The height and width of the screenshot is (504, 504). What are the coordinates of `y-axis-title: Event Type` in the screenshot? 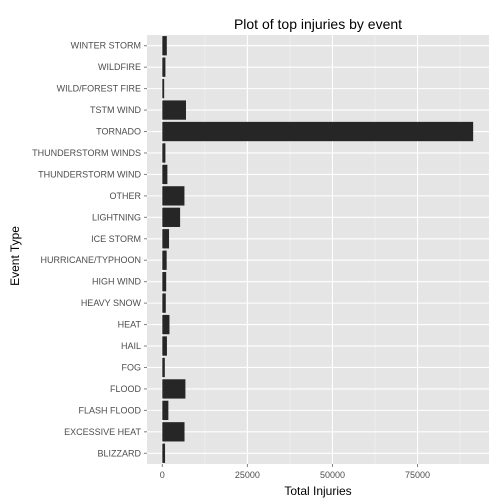 It's located at (15, 256).